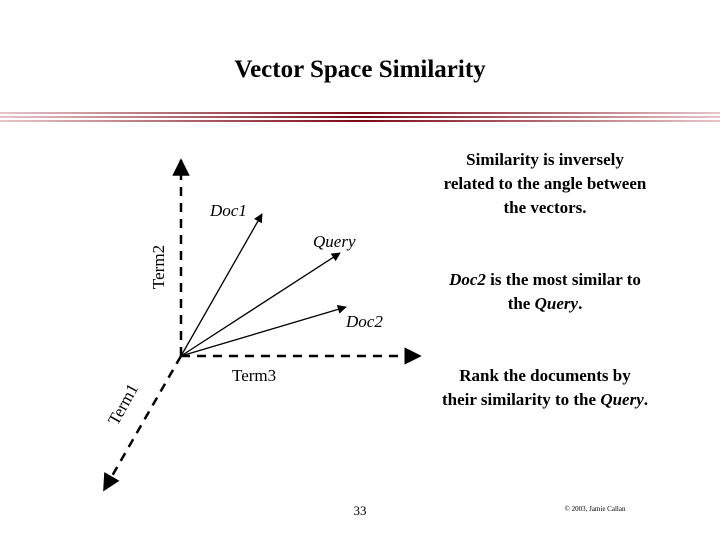 This screenshot has width=720, height=540. What do you see at coordinates (123, 404) in the screenshot?
I see `term1-axis-label: Term1` at bounding box center [123, 404].